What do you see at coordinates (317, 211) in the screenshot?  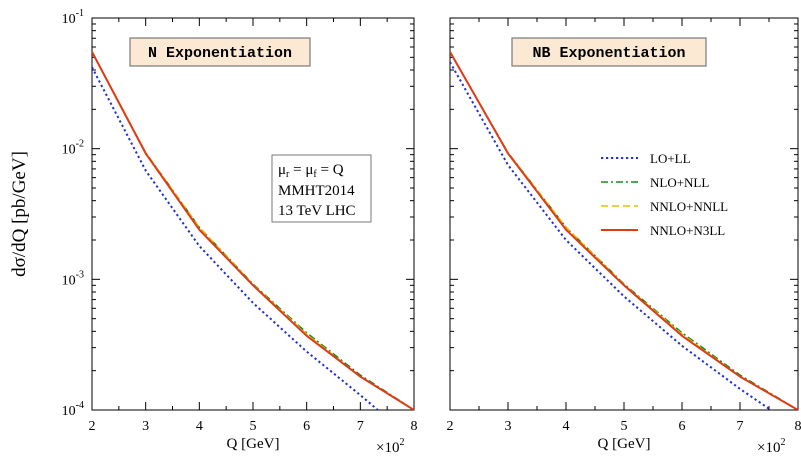 I see `info-collider-line: 13 TeV LHC` at bounding box center [317, 211].